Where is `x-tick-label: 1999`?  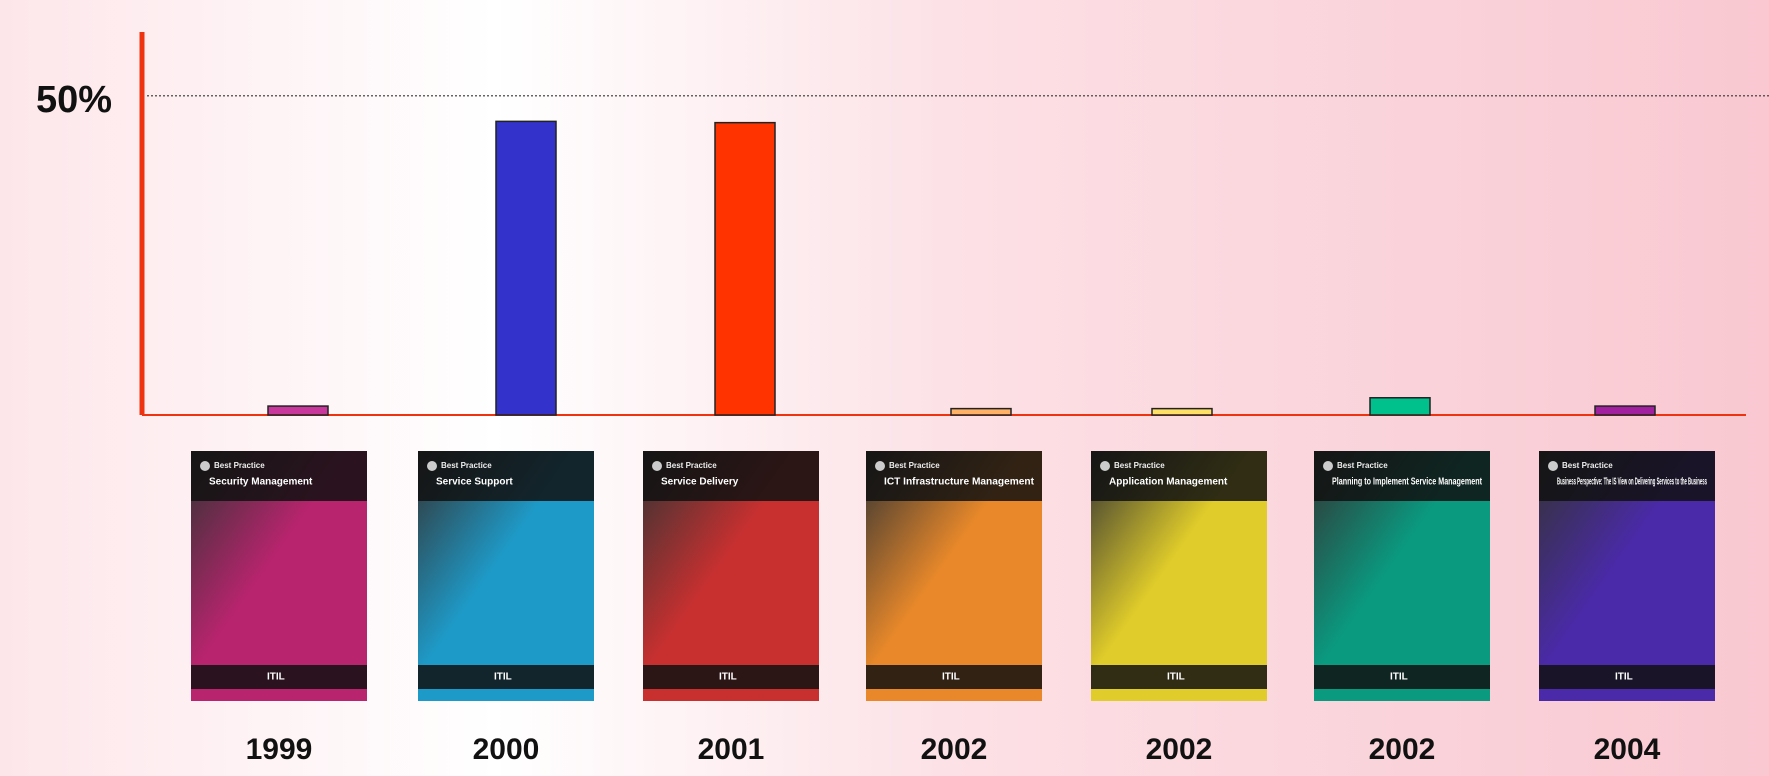
x-tick-label: 1999 is located at coordinates (279, 749).